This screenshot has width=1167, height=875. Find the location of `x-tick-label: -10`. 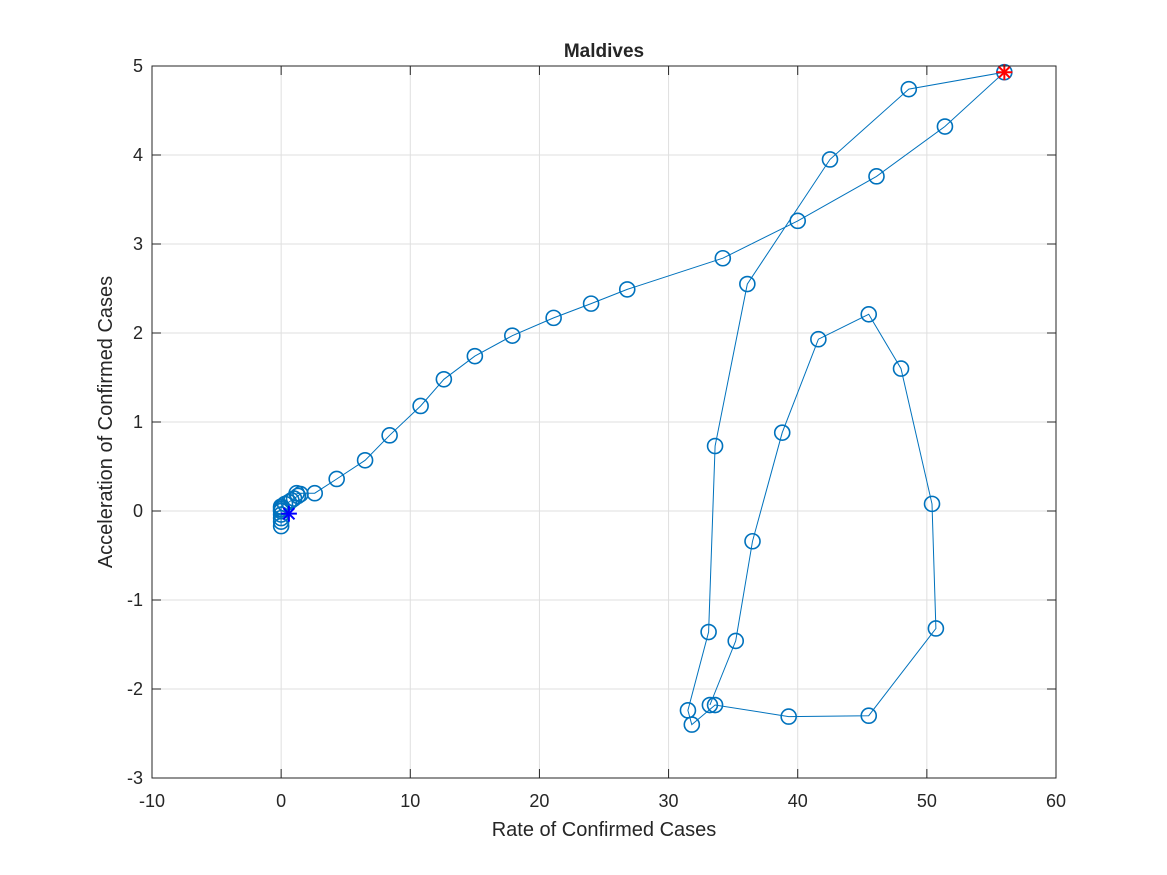

x-tick-label: -10 is located at coordinates (152, 801).